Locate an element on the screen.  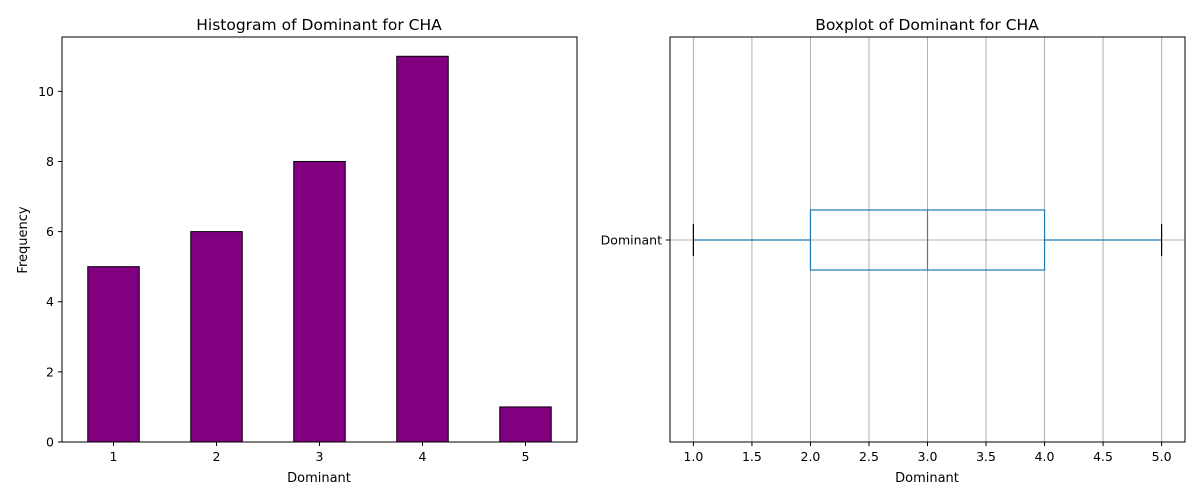
histogram-y-tick-label: 4 is located at coordinates (50, 301).